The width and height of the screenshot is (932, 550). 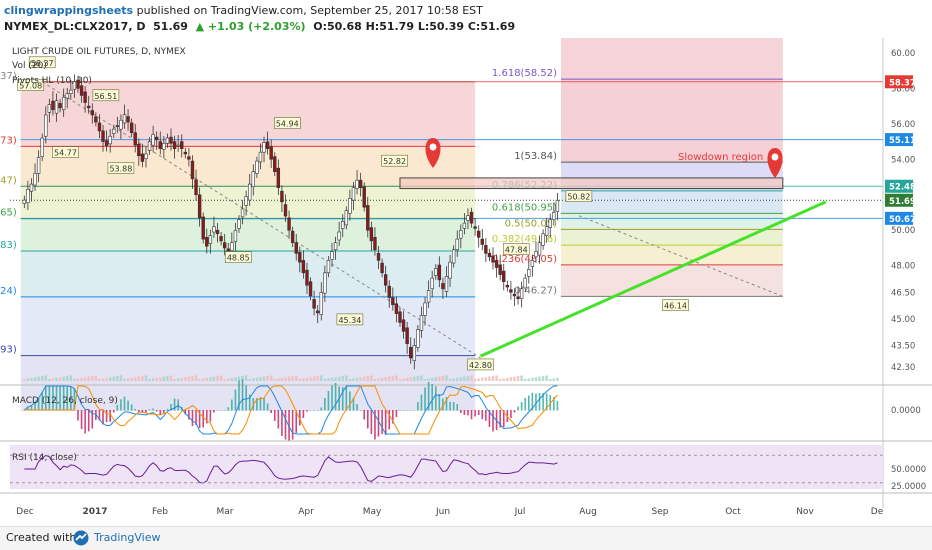 What do you see at coordinates (8, 245) in the screenshot?
I see `fib-level-label: 0.618(48.83)` at bounding box center [8, 245].